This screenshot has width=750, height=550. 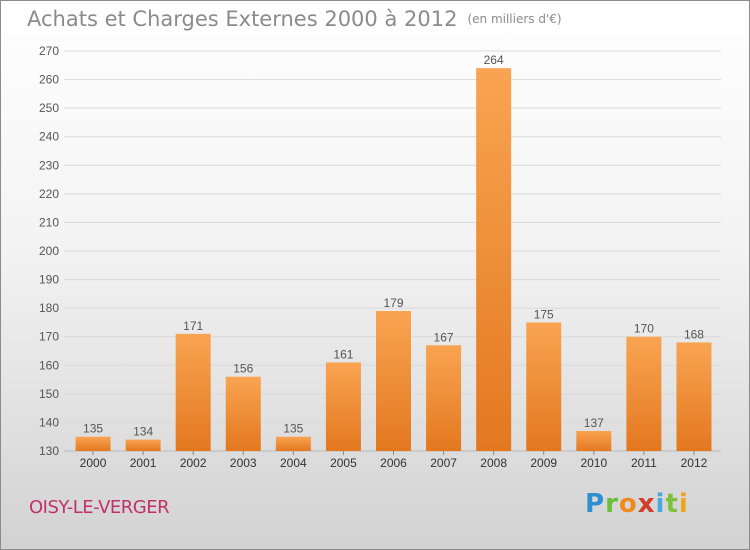 I want to click on x-tick-label-2010: 2010, so click(x=593, y=463).